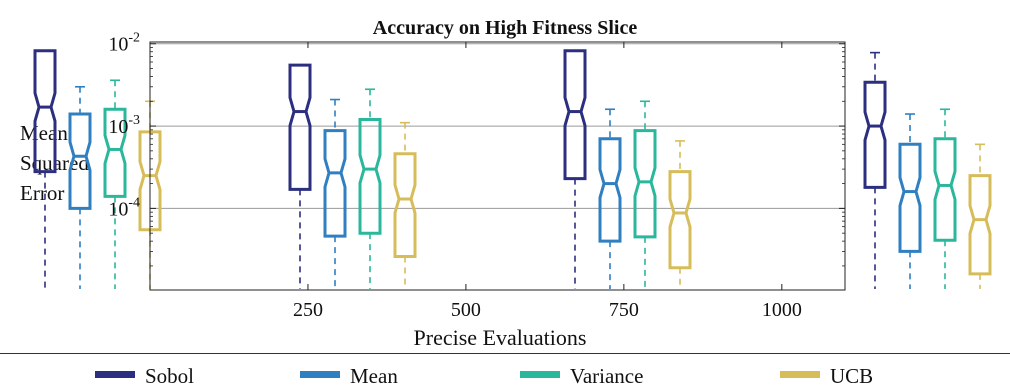 The image size is (1010, 390). Describe the element at coordinates (500, 337) in the screenshot. I see `x-axis-label: Precise Evaluations` at that location.